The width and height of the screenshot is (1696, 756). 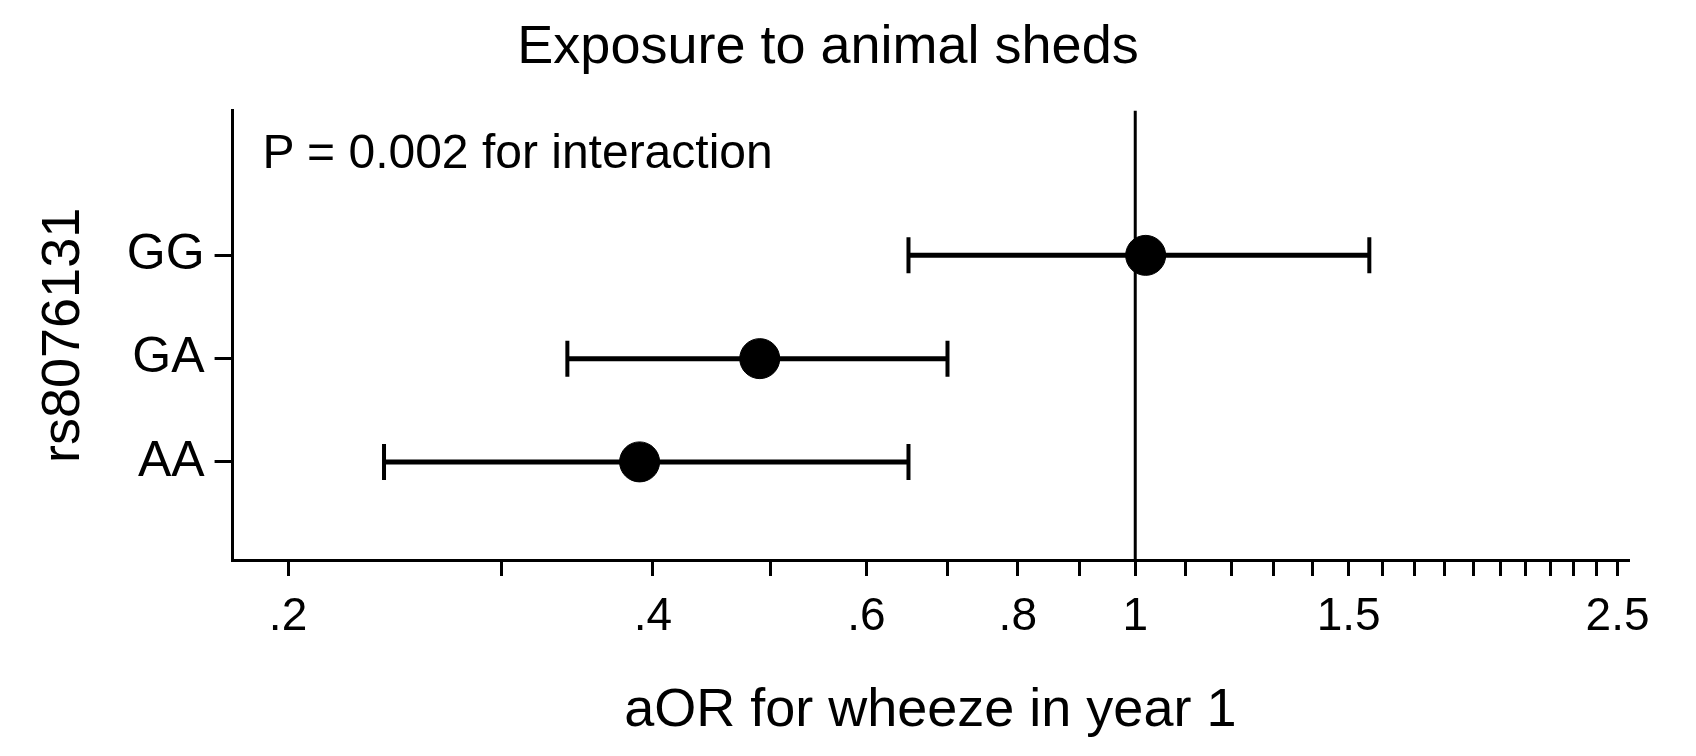 What do you see at coordinates (828, 44) in the screenshot?
I see `chart-title: Exposure to animal sheds` at bounding box center [828, 44].